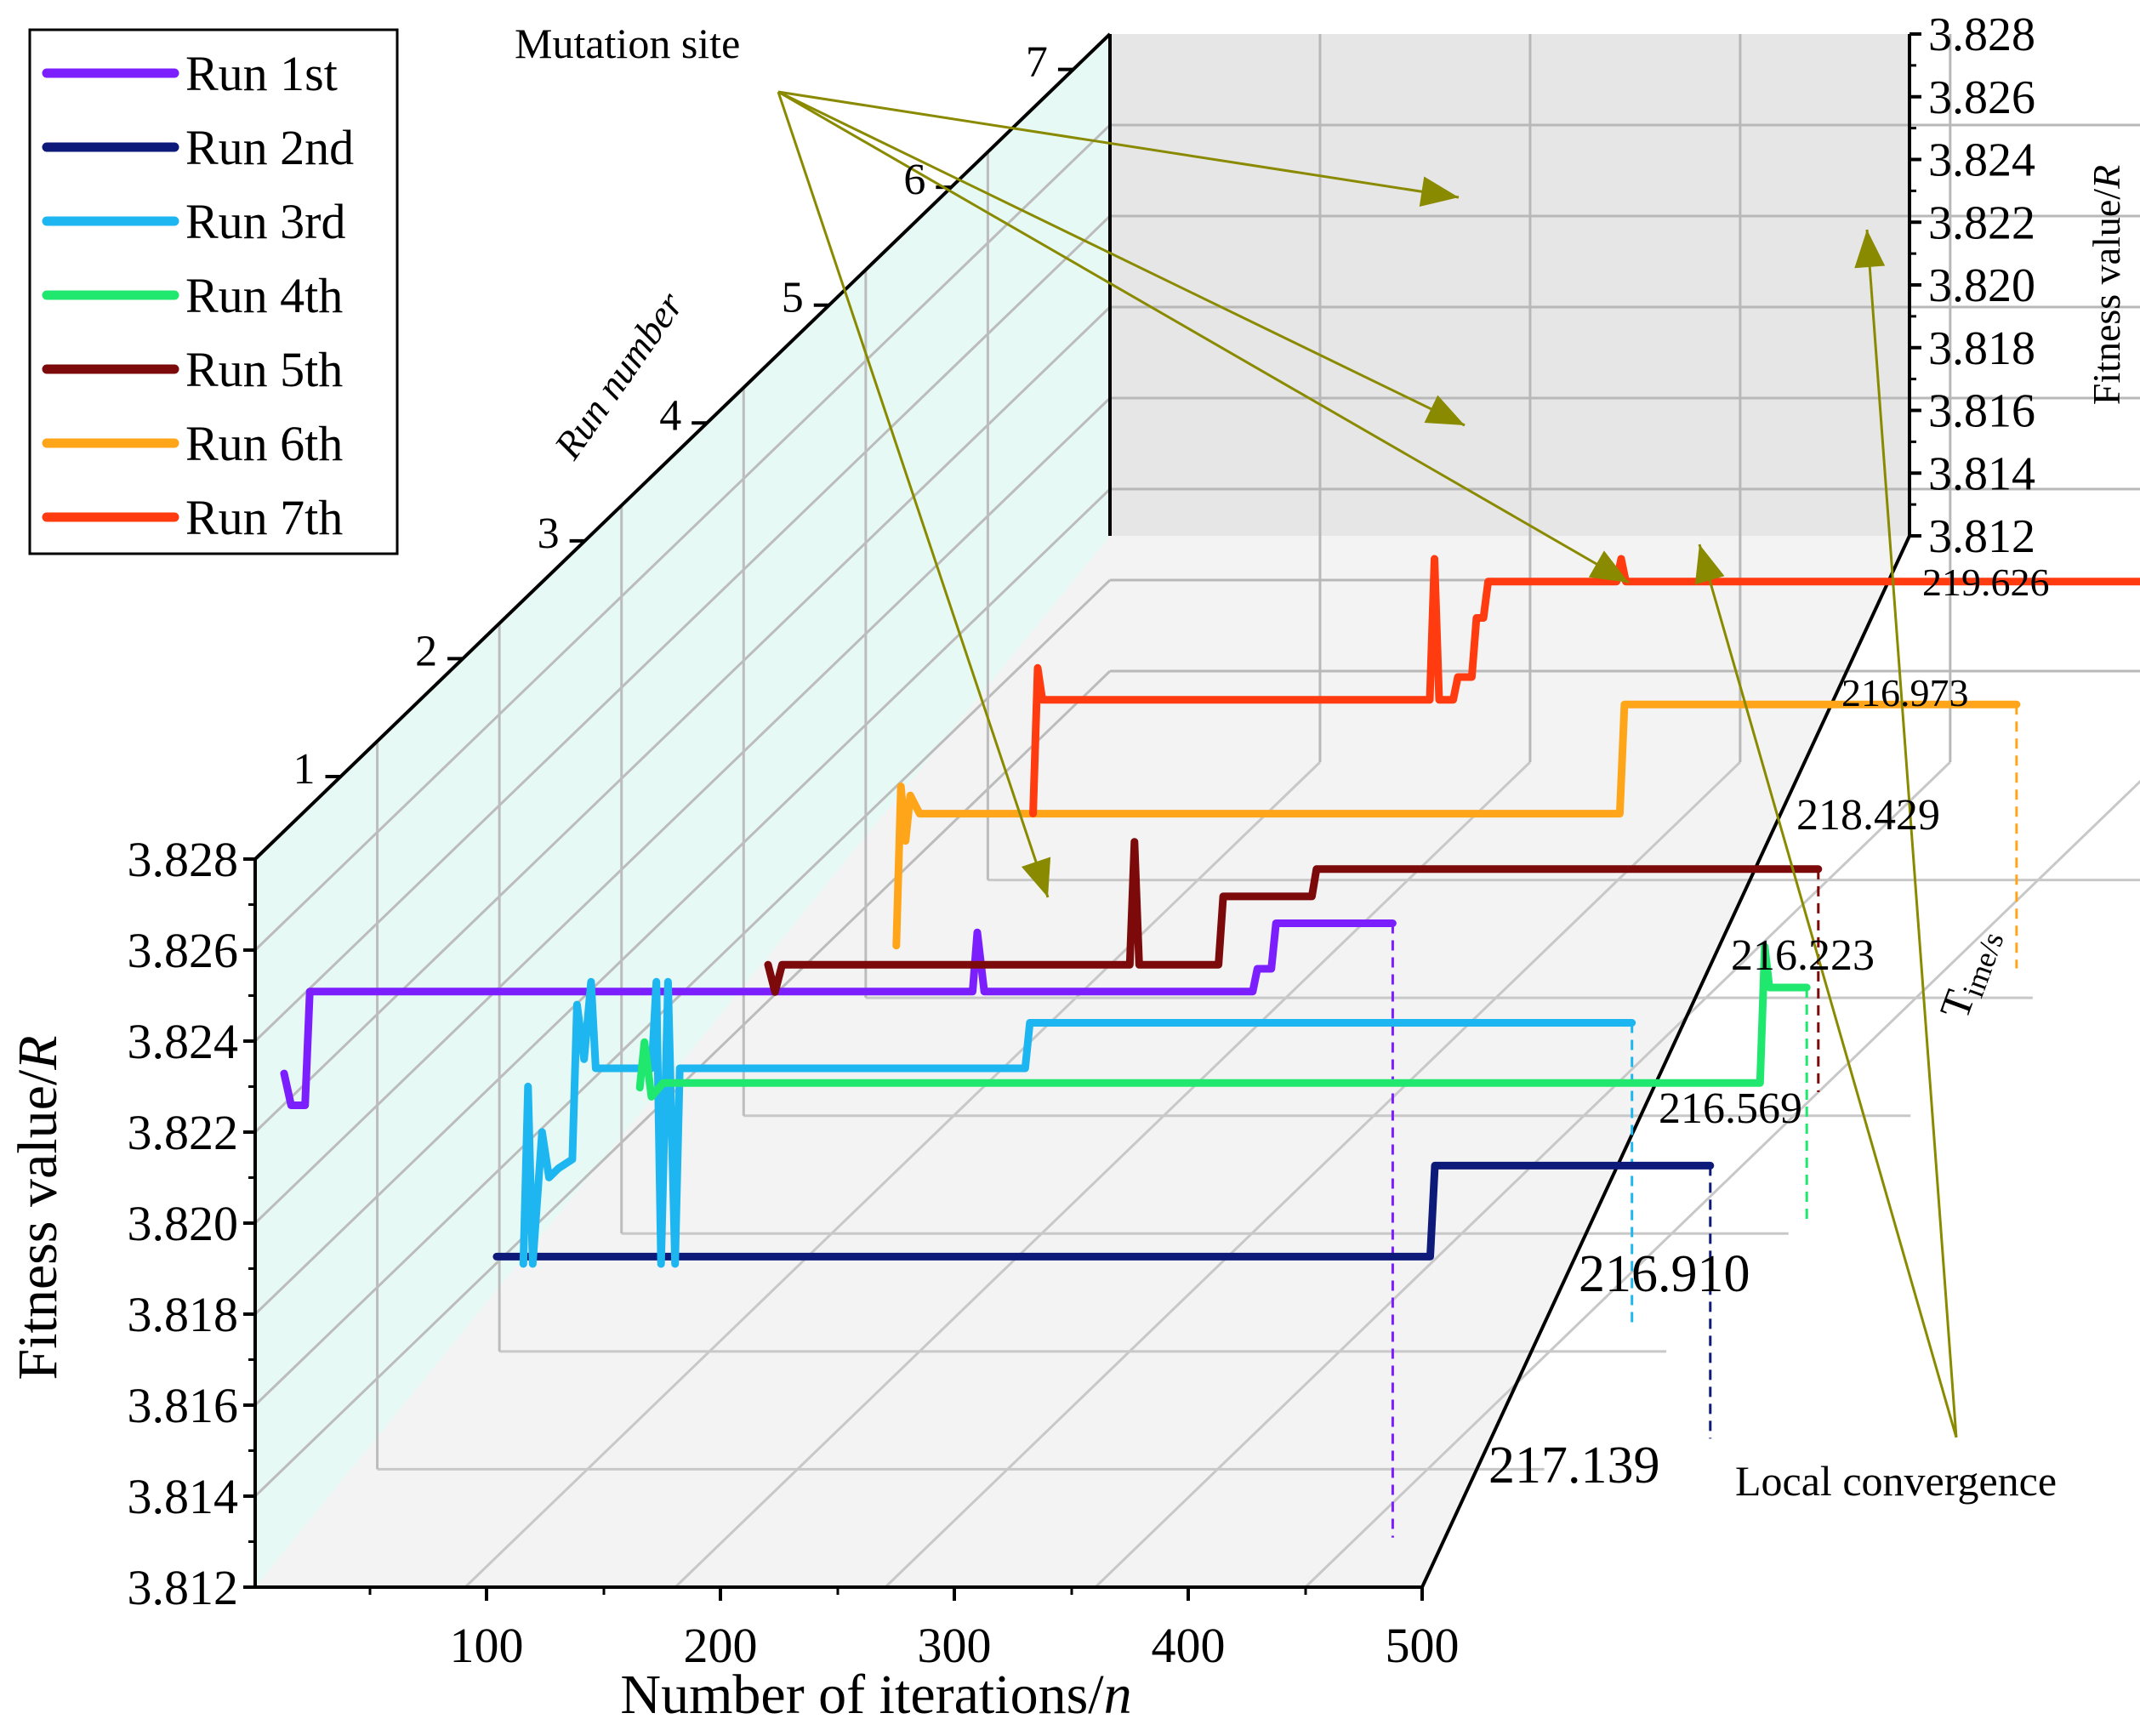 This screenshot has height=1736, width=2140. I want to click on right-y-tick-label: 3.814, so click(1982, 473).